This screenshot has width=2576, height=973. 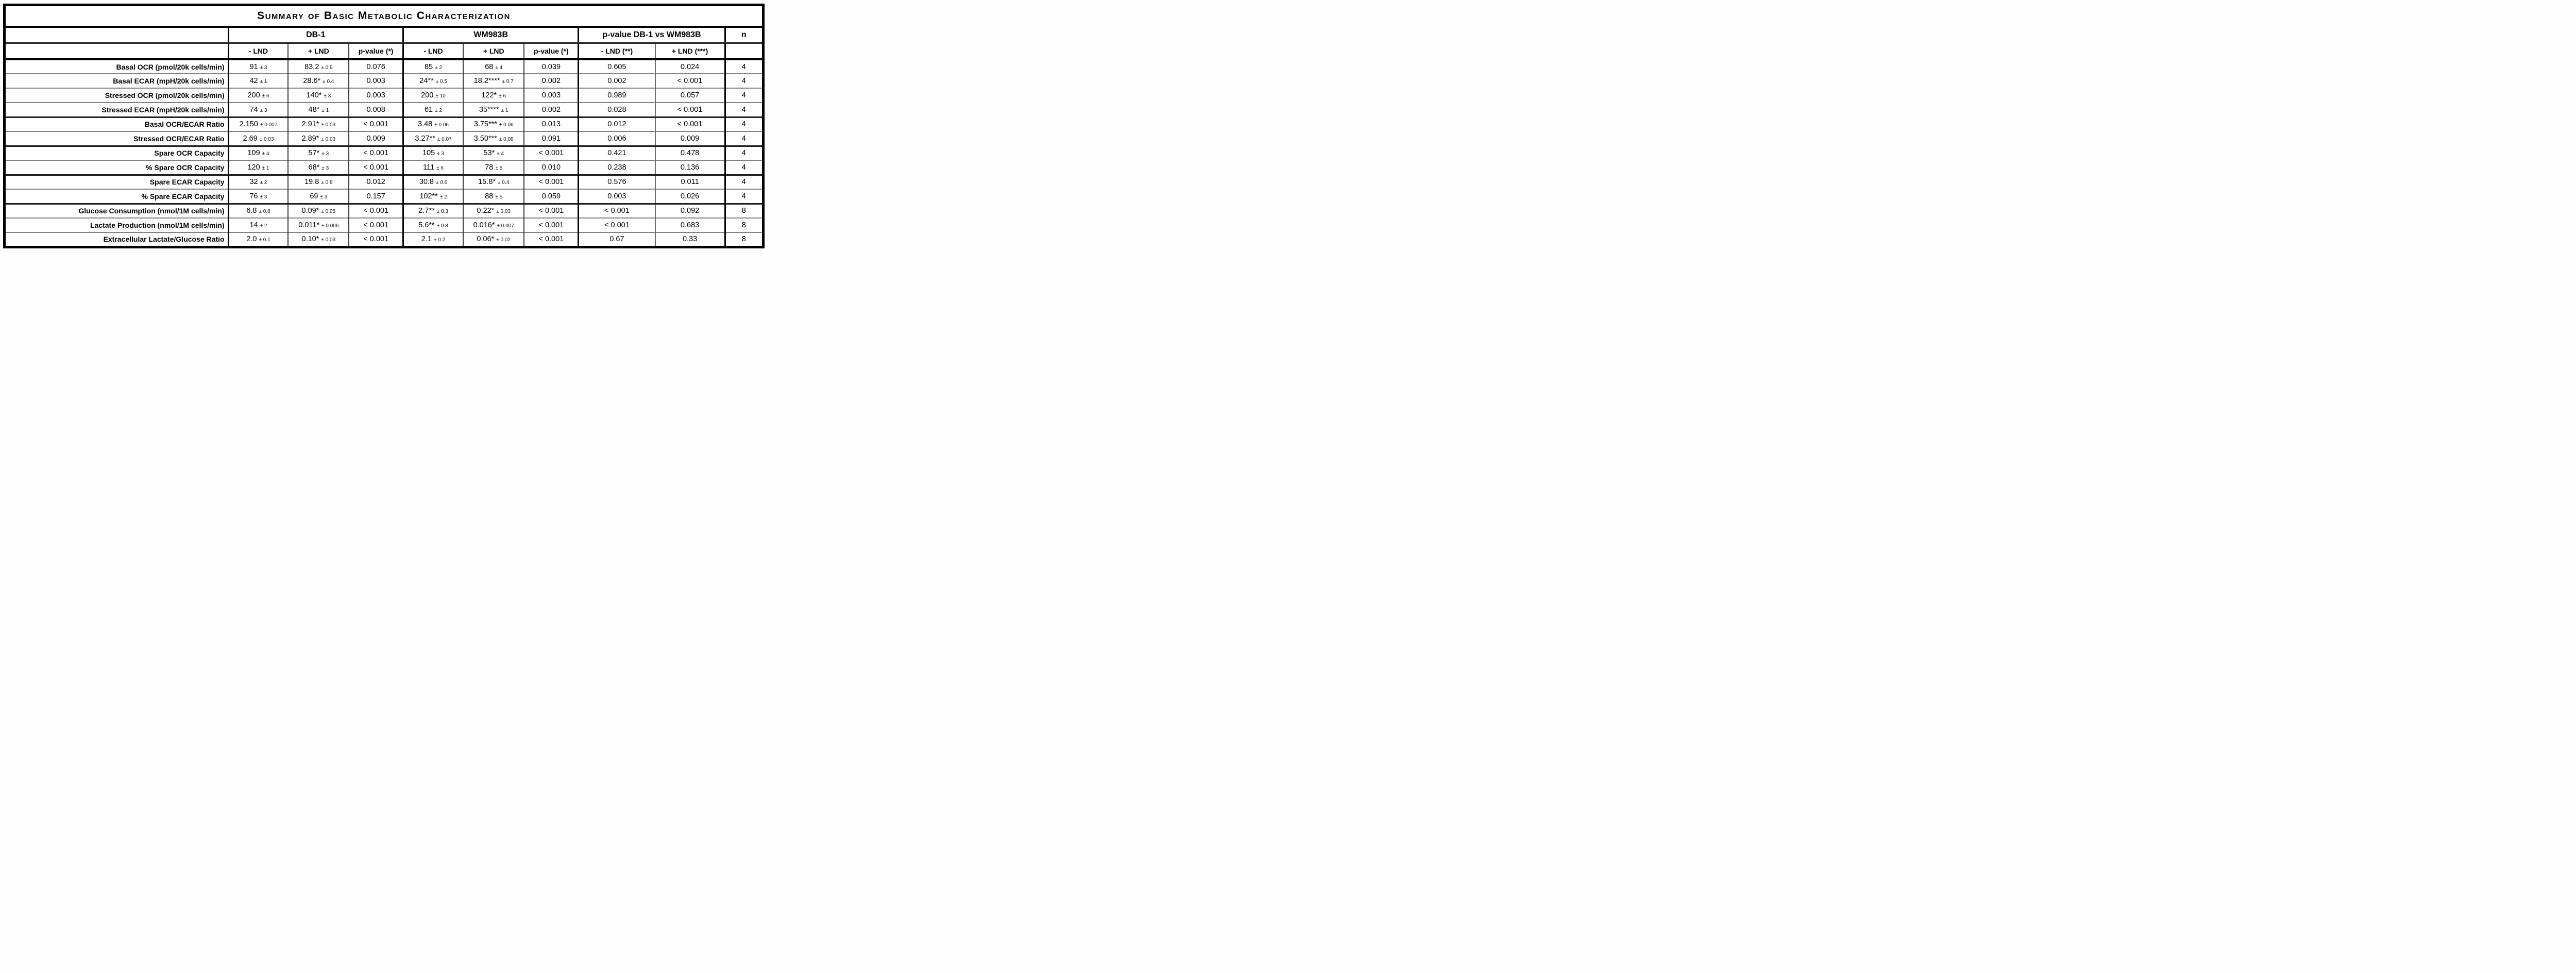 I want to click on sub-header-compare-minus-lnd: - LND (**), so click(x=617, y=51).